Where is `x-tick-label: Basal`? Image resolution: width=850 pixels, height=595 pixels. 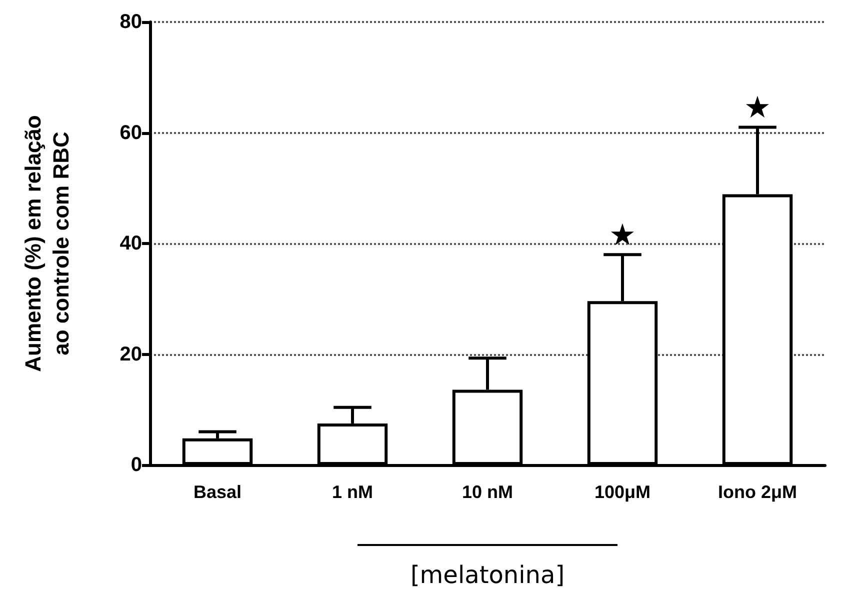 x-tick-label: Basal is located at coordinates (217, 492).